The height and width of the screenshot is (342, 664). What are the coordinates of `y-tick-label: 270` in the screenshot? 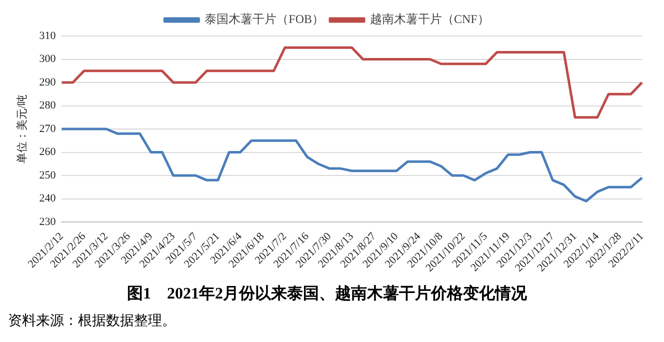 It's located at (47, 128).